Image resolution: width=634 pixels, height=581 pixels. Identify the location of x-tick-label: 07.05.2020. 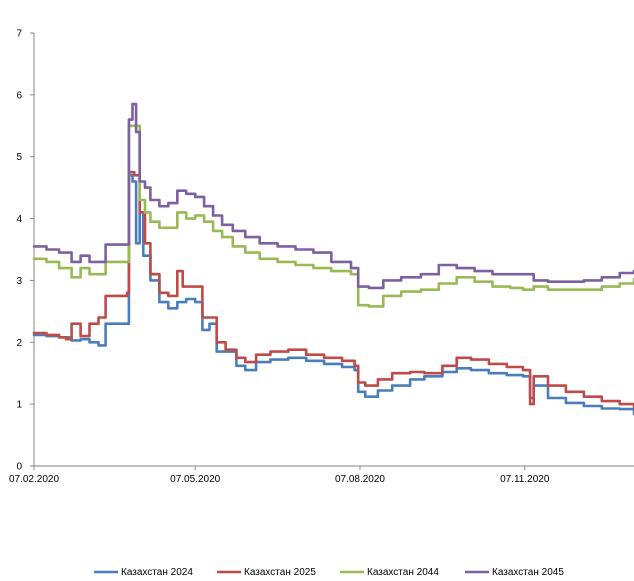
(195, 479).